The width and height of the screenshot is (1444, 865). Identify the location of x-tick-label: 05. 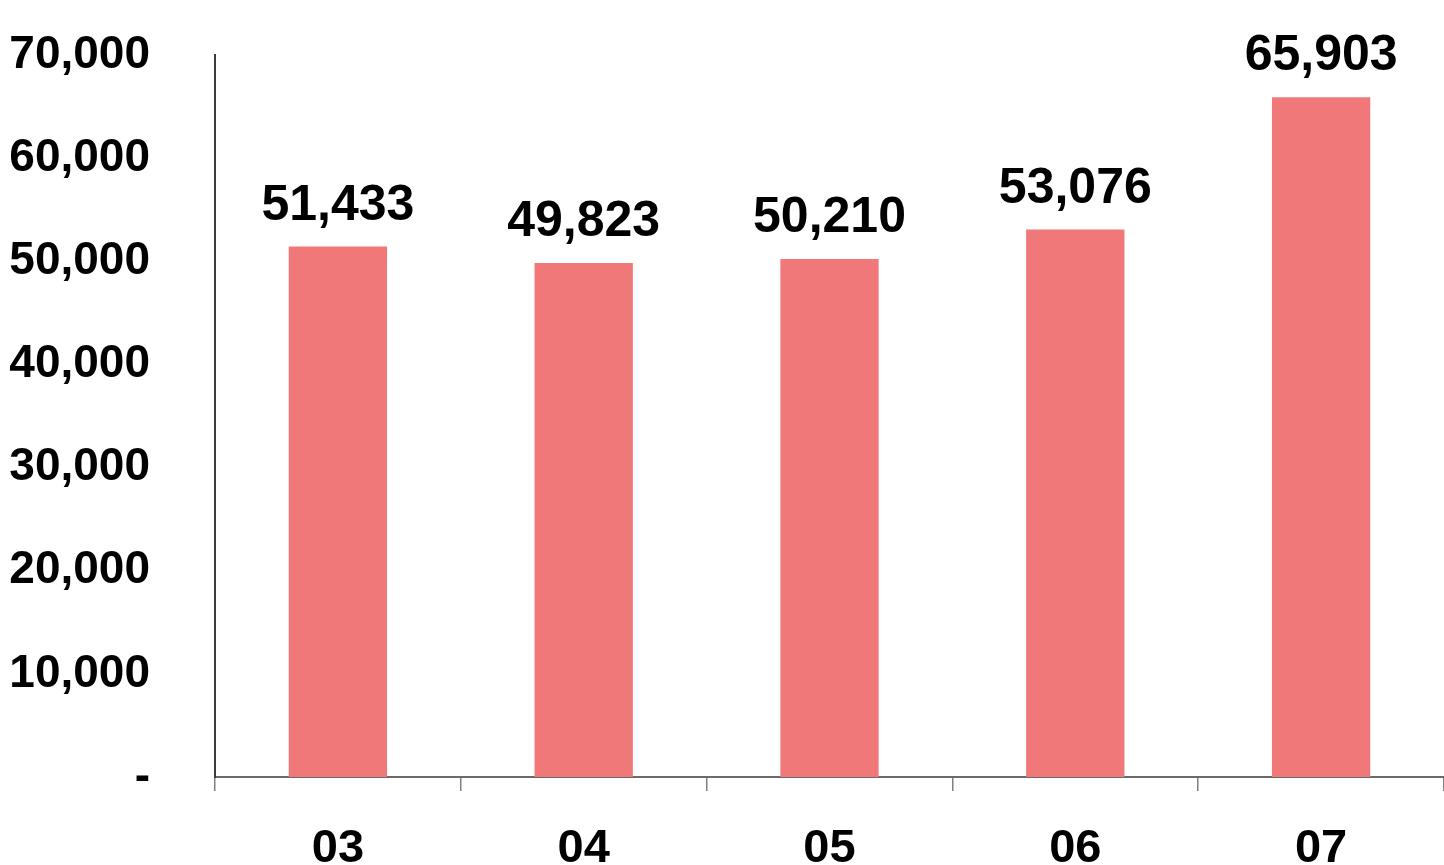
(829, 842).